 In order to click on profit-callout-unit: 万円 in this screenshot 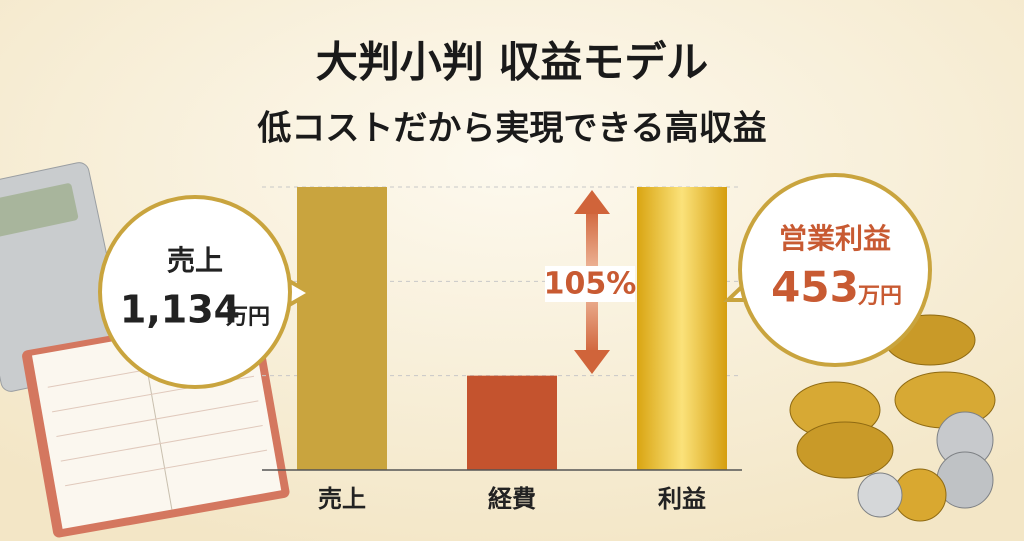, I will do `click(879, 296)`.